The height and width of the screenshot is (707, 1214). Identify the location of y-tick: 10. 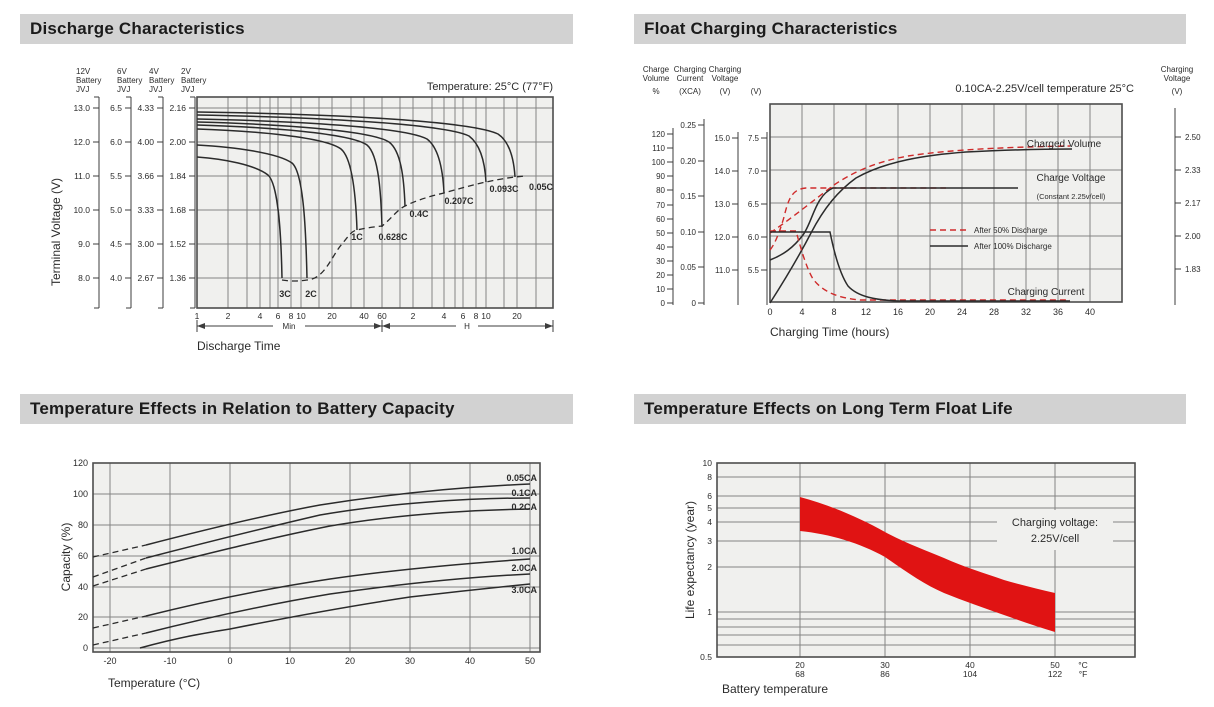
(708, 463).